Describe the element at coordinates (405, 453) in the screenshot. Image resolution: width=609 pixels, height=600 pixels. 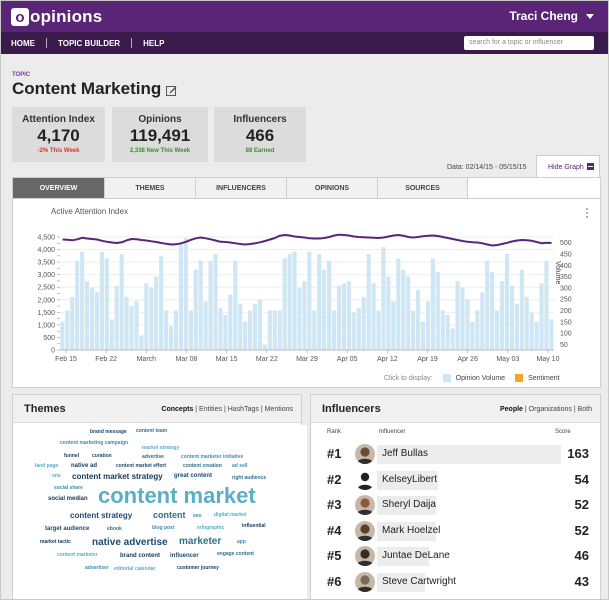
I see `influencer-name: Jeff Bullas` at that location.